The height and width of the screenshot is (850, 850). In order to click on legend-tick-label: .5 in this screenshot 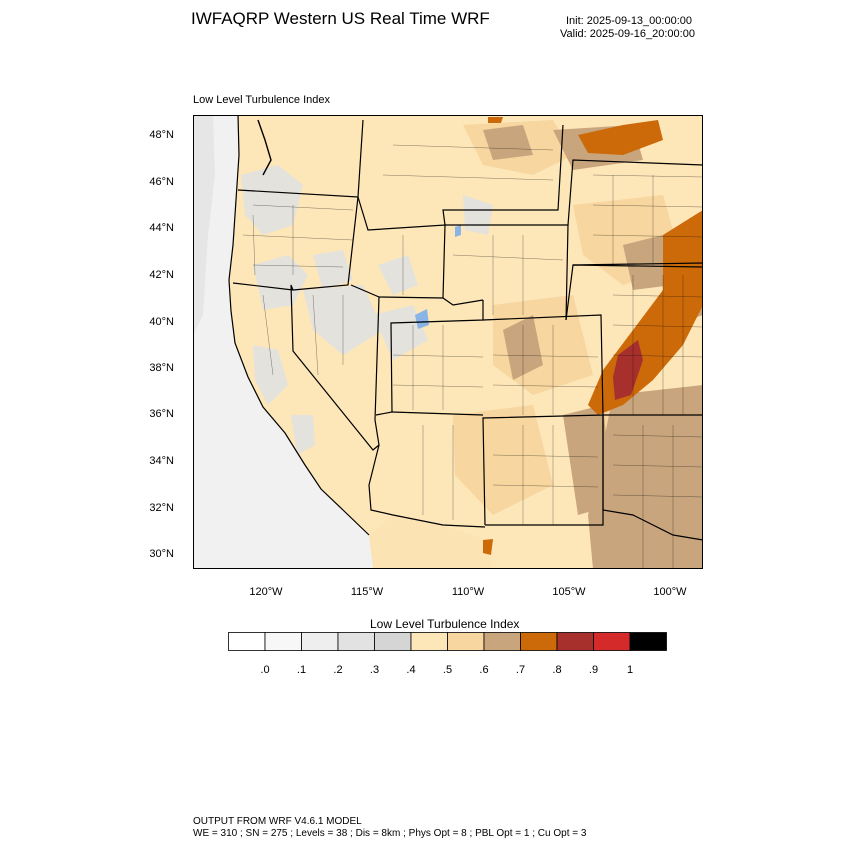, I will do `click(447, 670)`.